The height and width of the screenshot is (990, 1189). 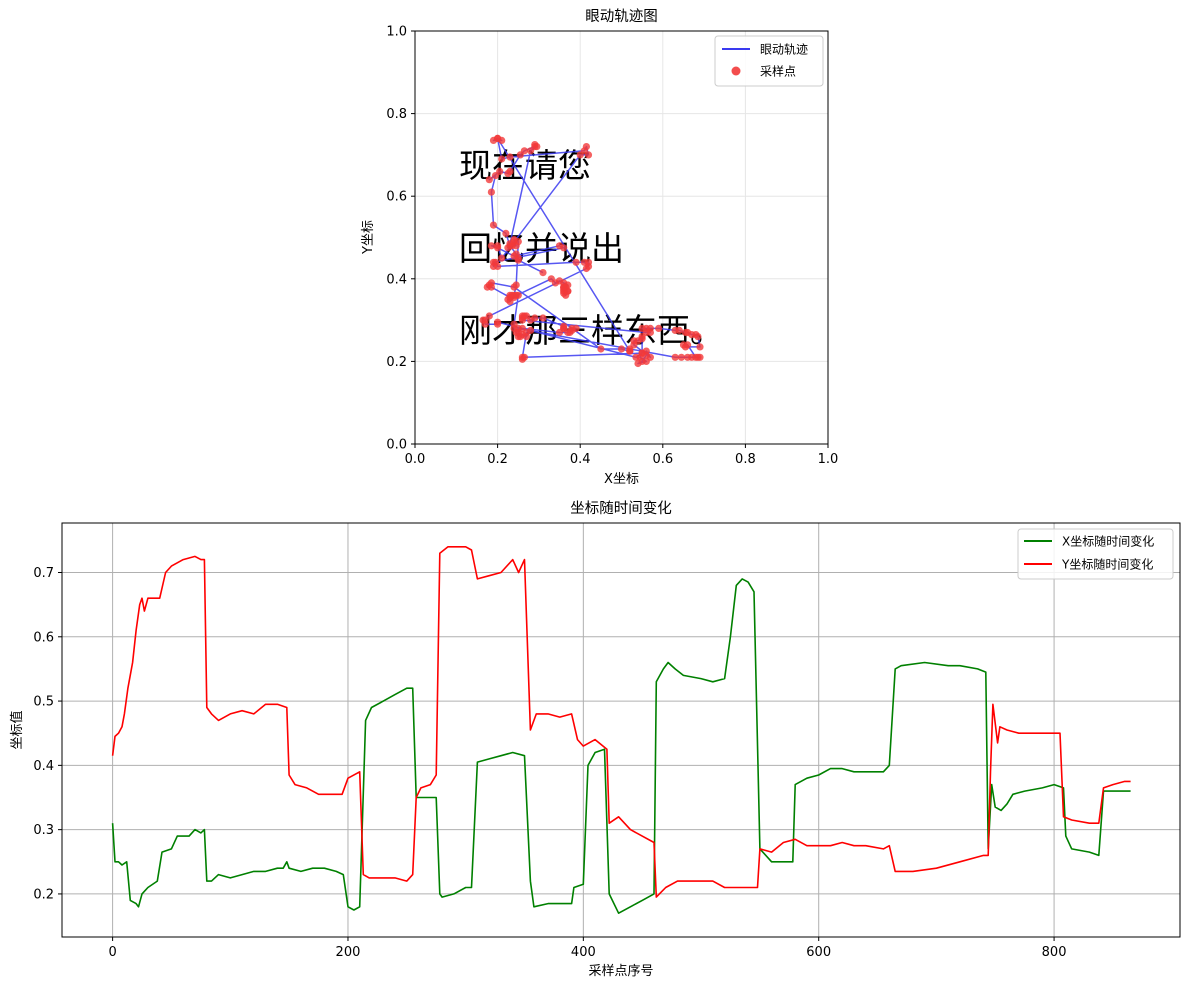 I want to click on eye-track-legend: 眼动轨迹 采样点, so click(x=769, y=61).